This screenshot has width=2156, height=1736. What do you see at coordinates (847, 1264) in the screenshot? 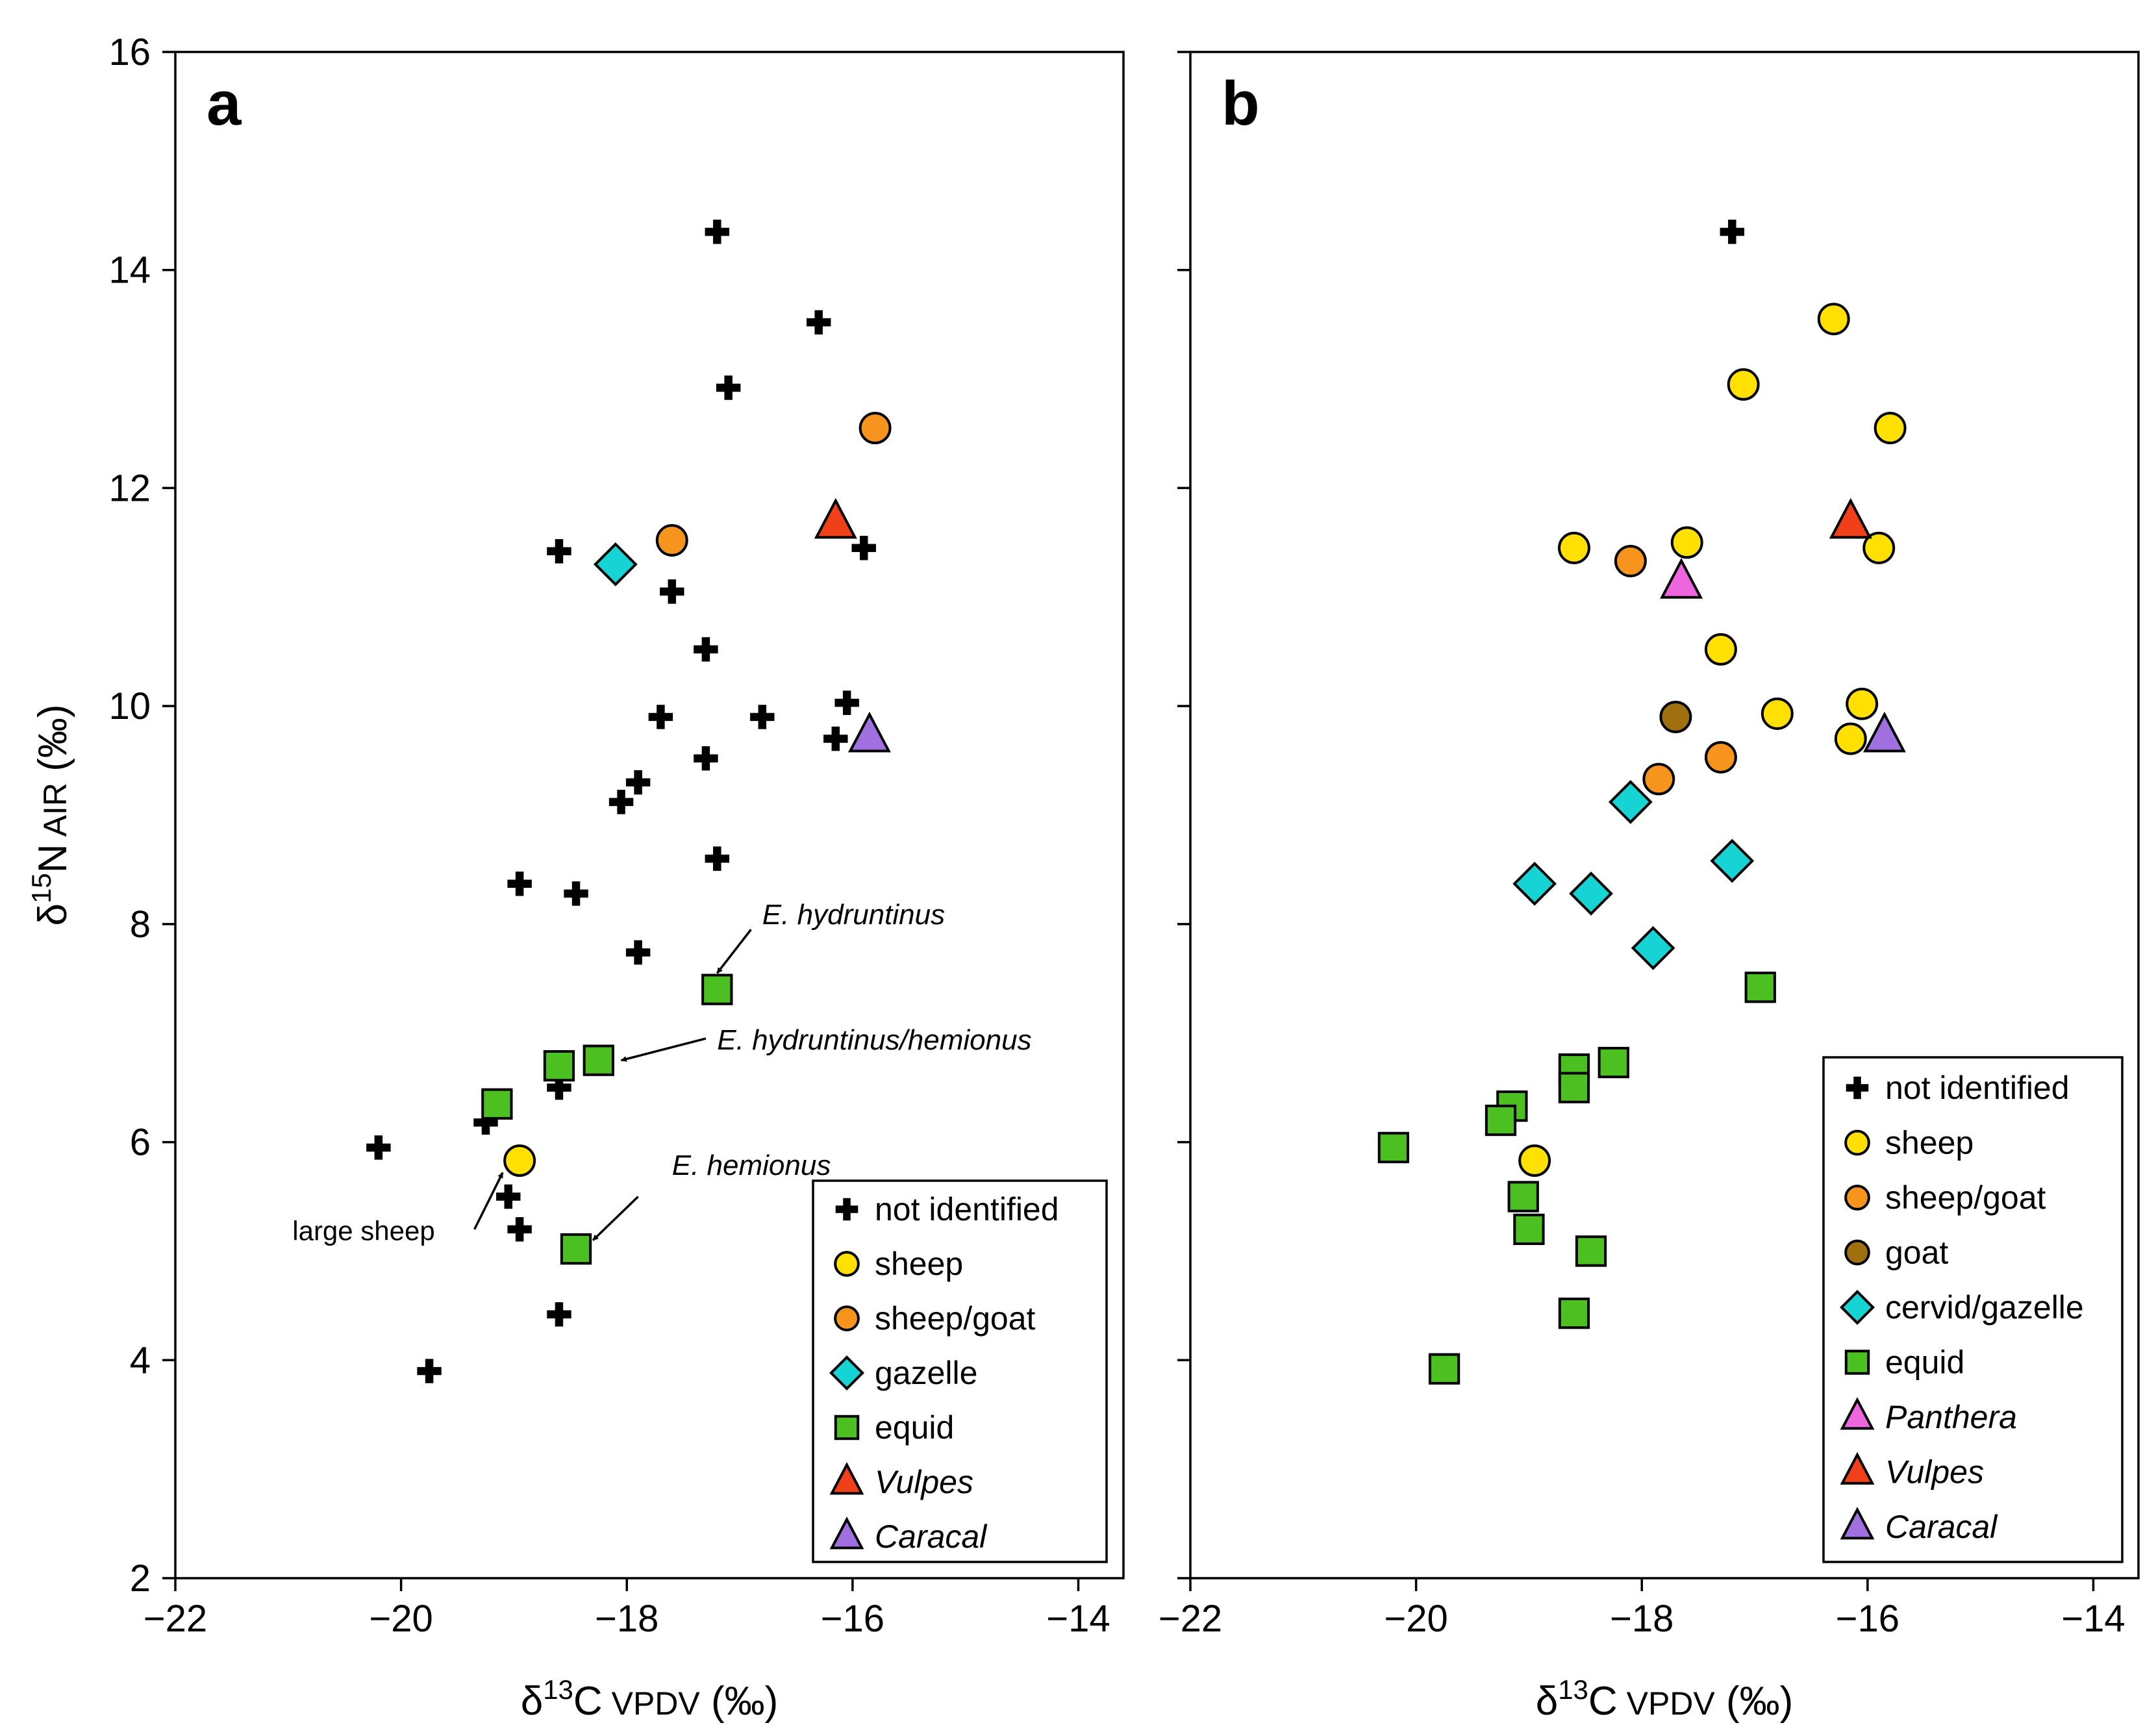
I see `legend-marker-sheep` at bounding box center [847, 1264].